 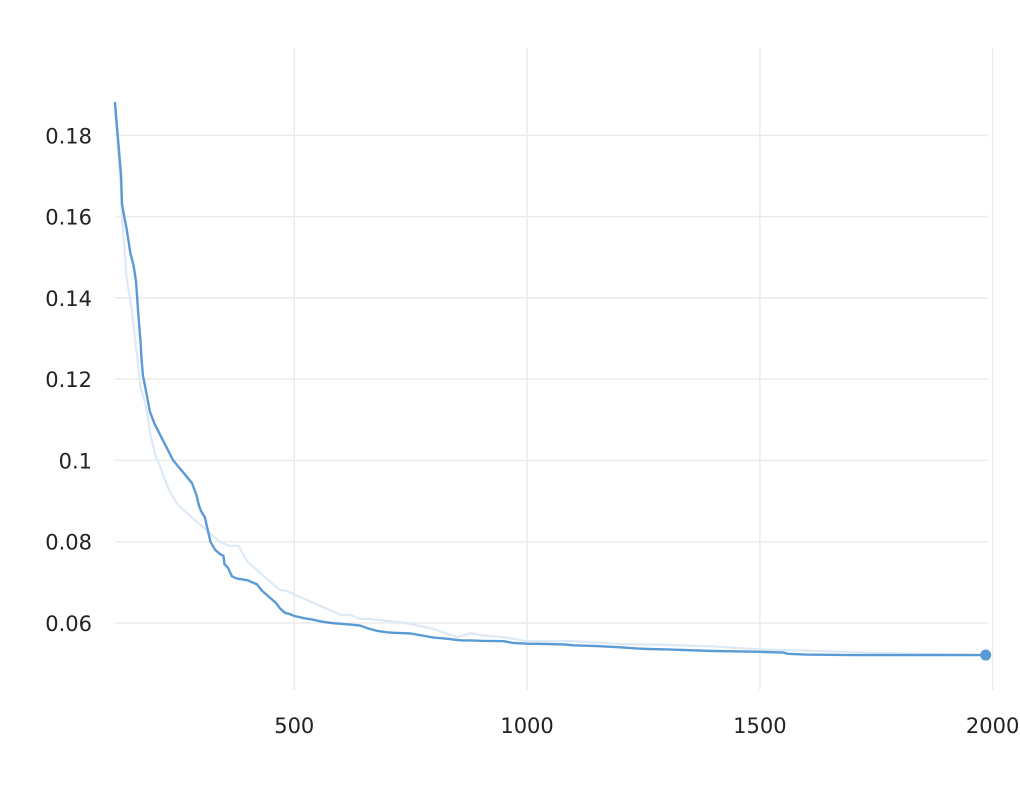 I want to click on y-tick-label: 0.16, so click(x=68, y=218).